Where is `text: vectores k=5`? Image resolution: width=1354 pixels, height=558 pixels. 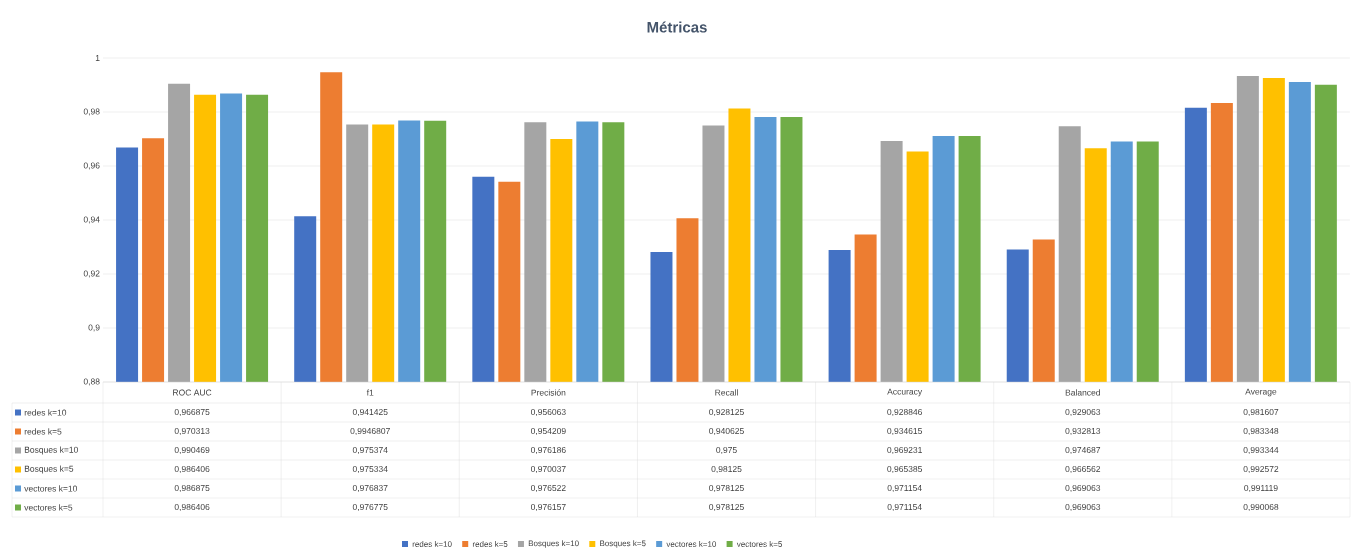
text: vectores k=5 is located at coordinates (48, 507).